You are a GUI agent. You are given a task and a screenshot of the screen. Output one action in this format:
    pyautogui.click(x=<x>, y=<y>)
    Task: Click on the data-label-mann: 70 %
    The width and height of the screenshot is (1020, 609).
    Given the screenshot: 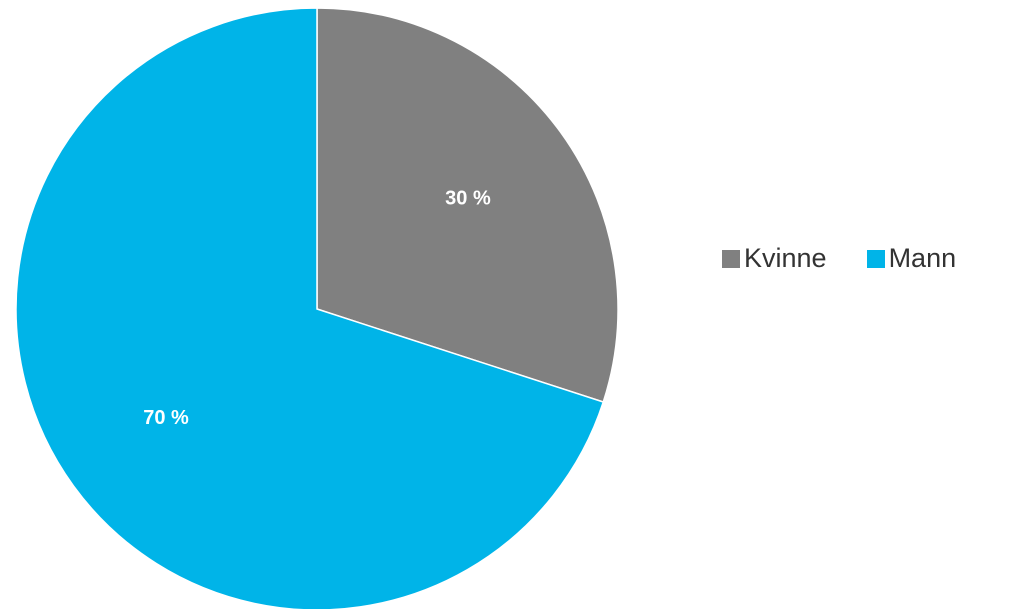 What is the action you would take?
    pyautogui.click(x=166, y=418)
    